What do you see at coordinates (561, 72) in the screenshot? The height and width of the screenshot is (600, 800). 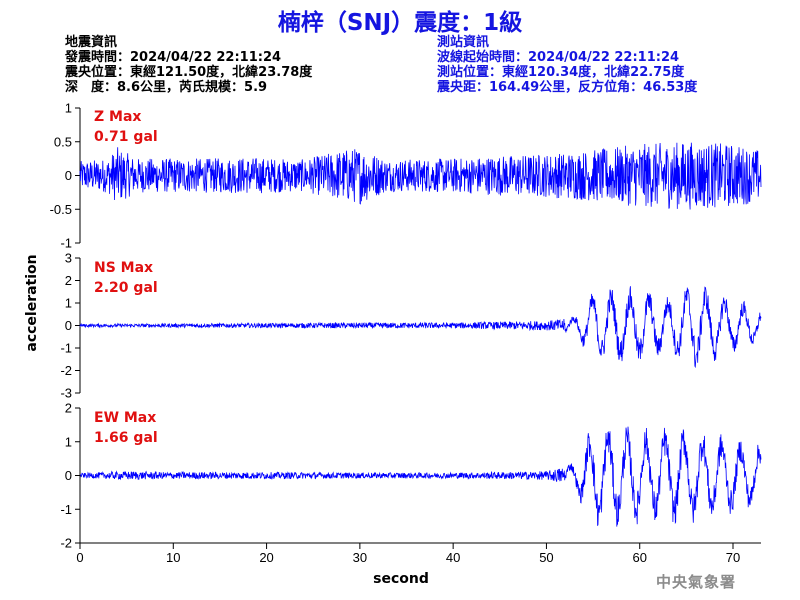 I see `station-location: 測站位置：東經120.34度，北緯22.75度` at bounding box center [561, 72].